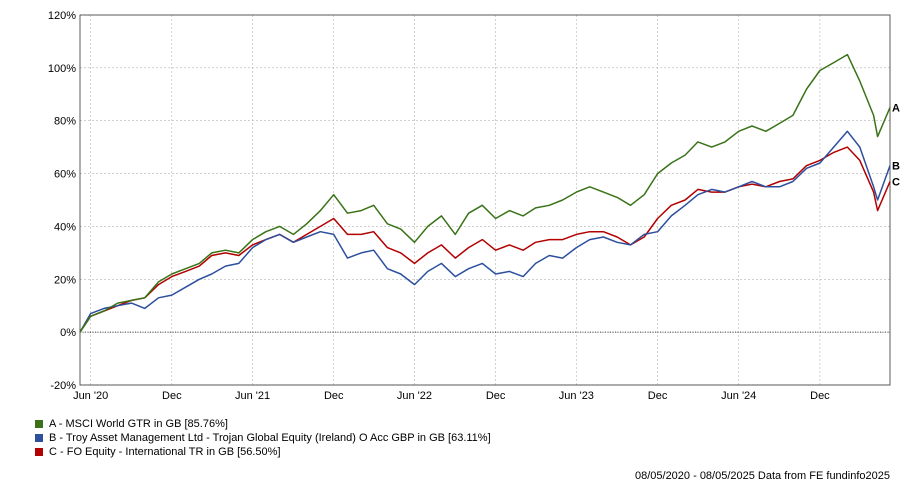 Image resolution: width=900 pixels, height=484 pixels. I want to click on y-tick-label: 80%, so click(65, 122).